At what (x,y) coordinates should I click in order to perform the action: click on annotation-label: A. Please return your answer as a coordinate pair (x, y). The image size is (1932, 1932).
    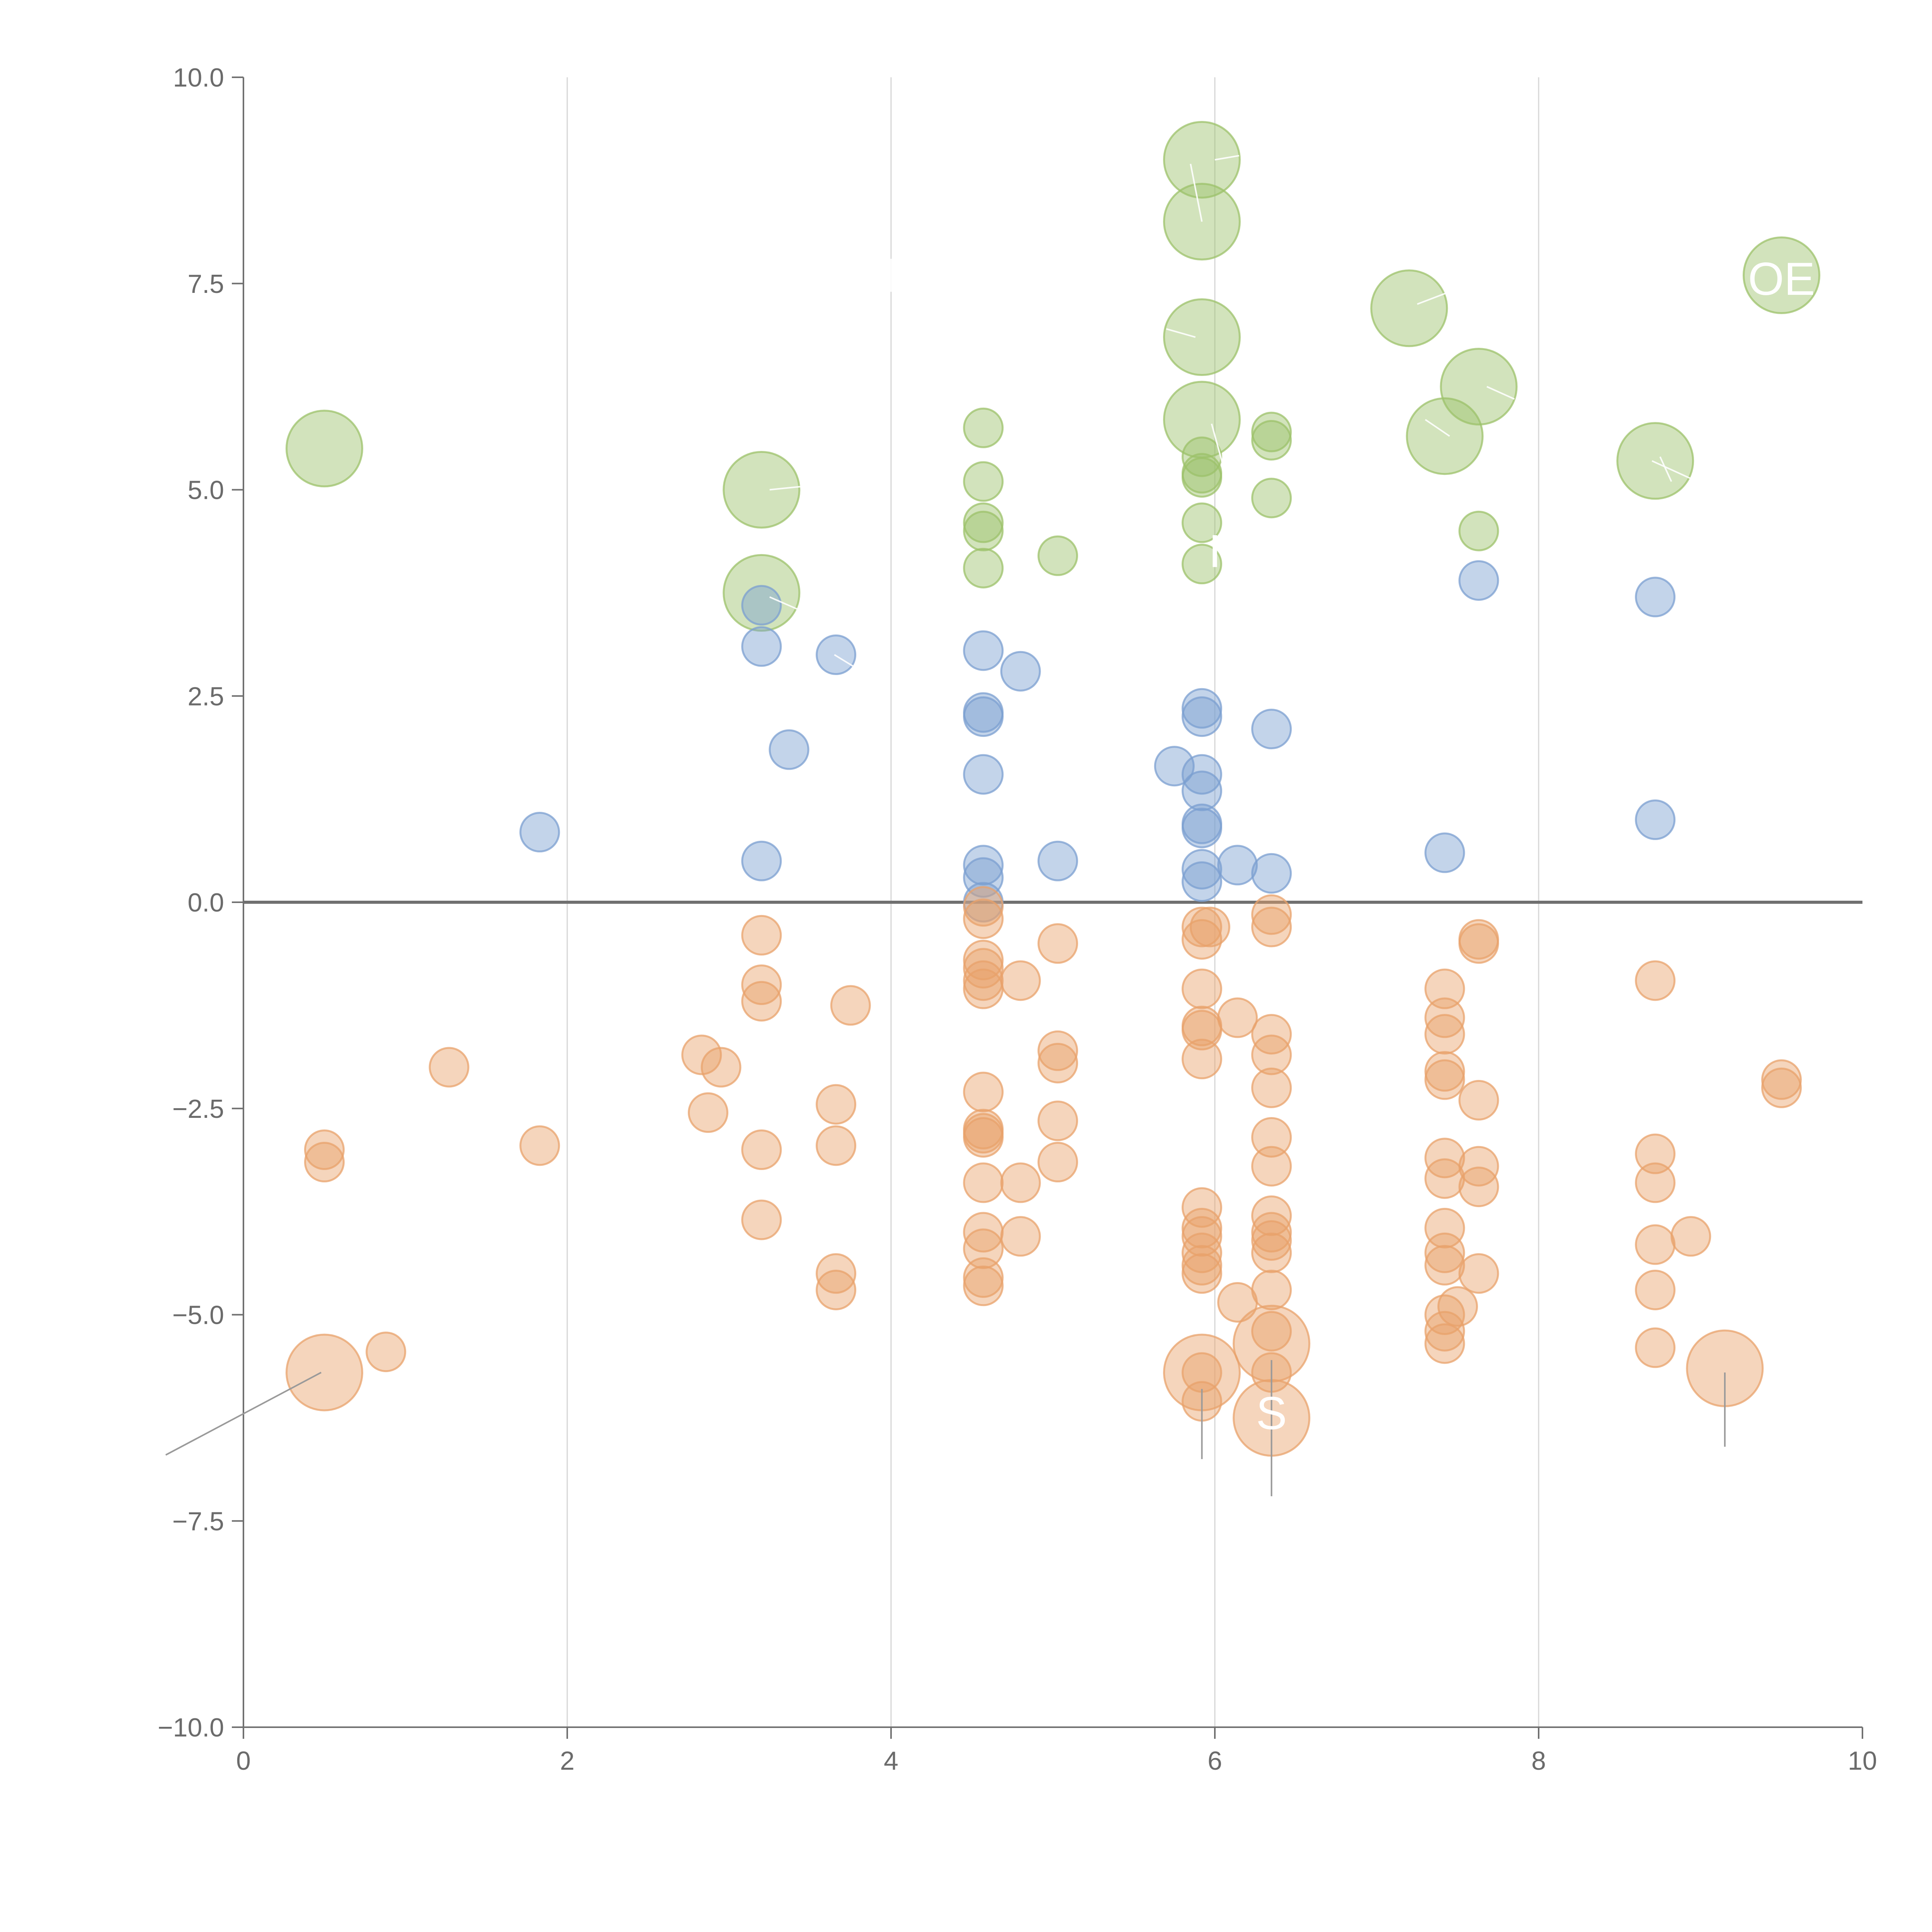
    Looking at the image, I should click on (843, 704).